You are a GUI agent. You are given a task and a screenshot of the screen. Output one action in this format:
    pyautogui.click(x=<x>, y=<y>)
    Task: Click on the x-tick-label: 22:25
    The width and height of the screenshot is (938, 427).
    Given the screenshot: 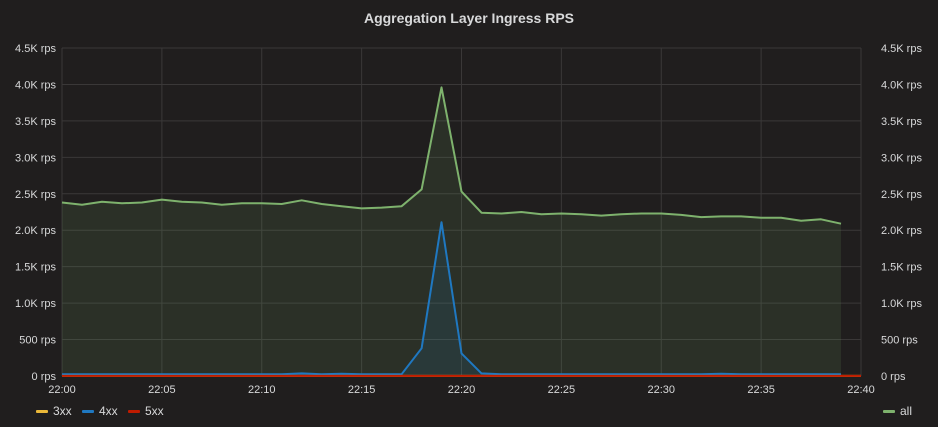 What is the action you would take?
    pyautogui.click(x=562, y=390)
    